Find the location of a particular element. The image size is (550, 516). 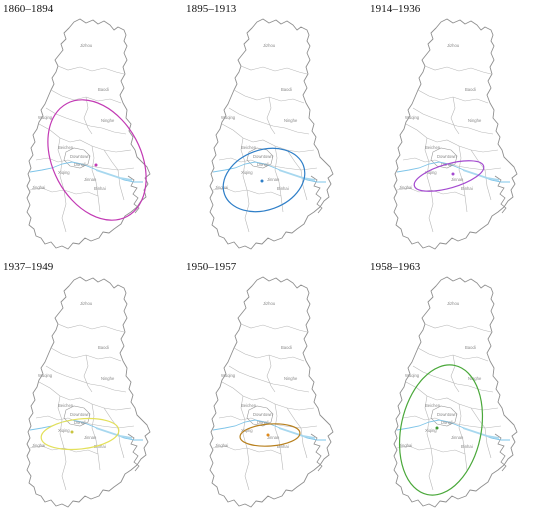

period-label: 1937–1949 is located at coordinates (28, 267).